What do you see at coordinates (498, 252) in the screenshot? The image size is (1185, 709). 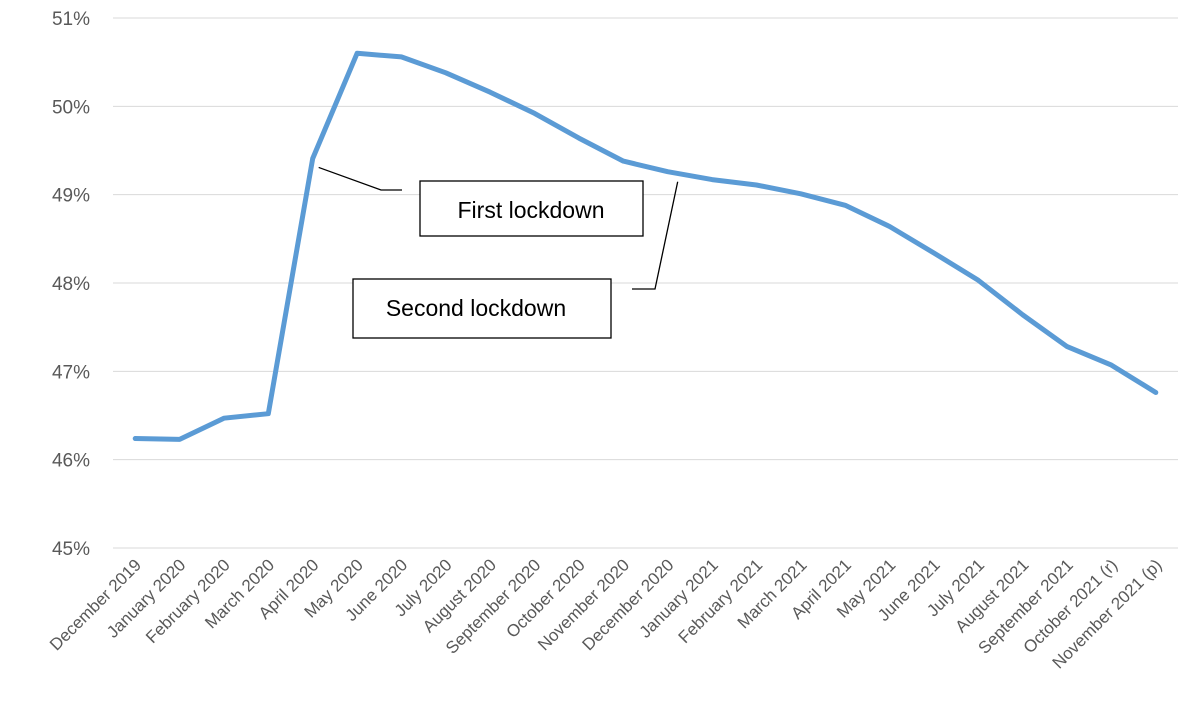 I see `annotations: First lockdown Second lockdown` at bounding box center [498, 252].